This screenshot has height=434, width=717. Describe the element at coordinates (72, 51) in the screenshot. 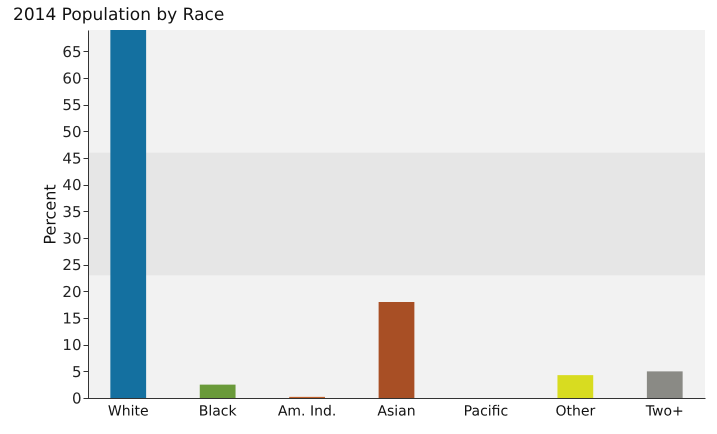

I see `y-tick-label: 65` at that location.